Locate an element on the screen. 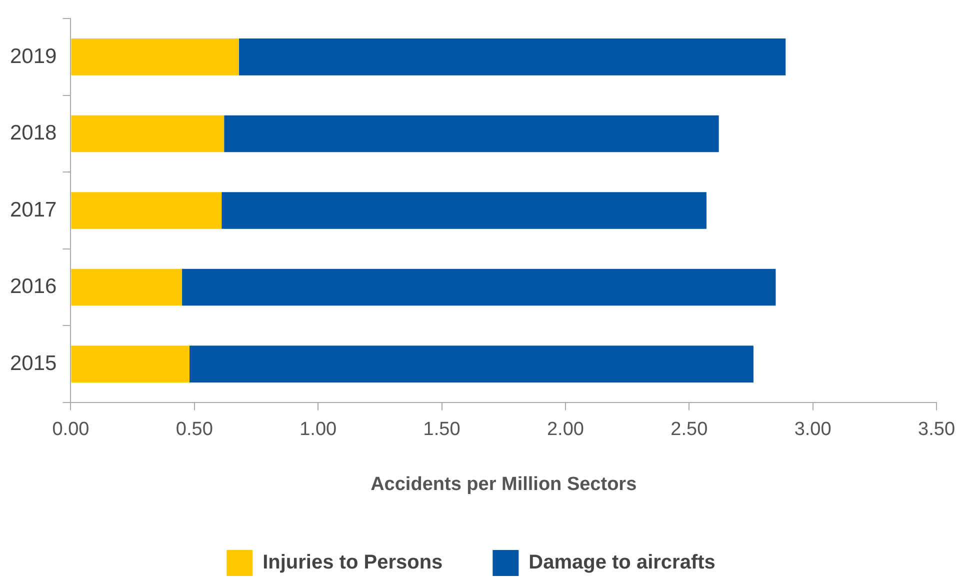 The image size is (963, 586). y-tick-label: 2016 is located at coordinates (33, 286).